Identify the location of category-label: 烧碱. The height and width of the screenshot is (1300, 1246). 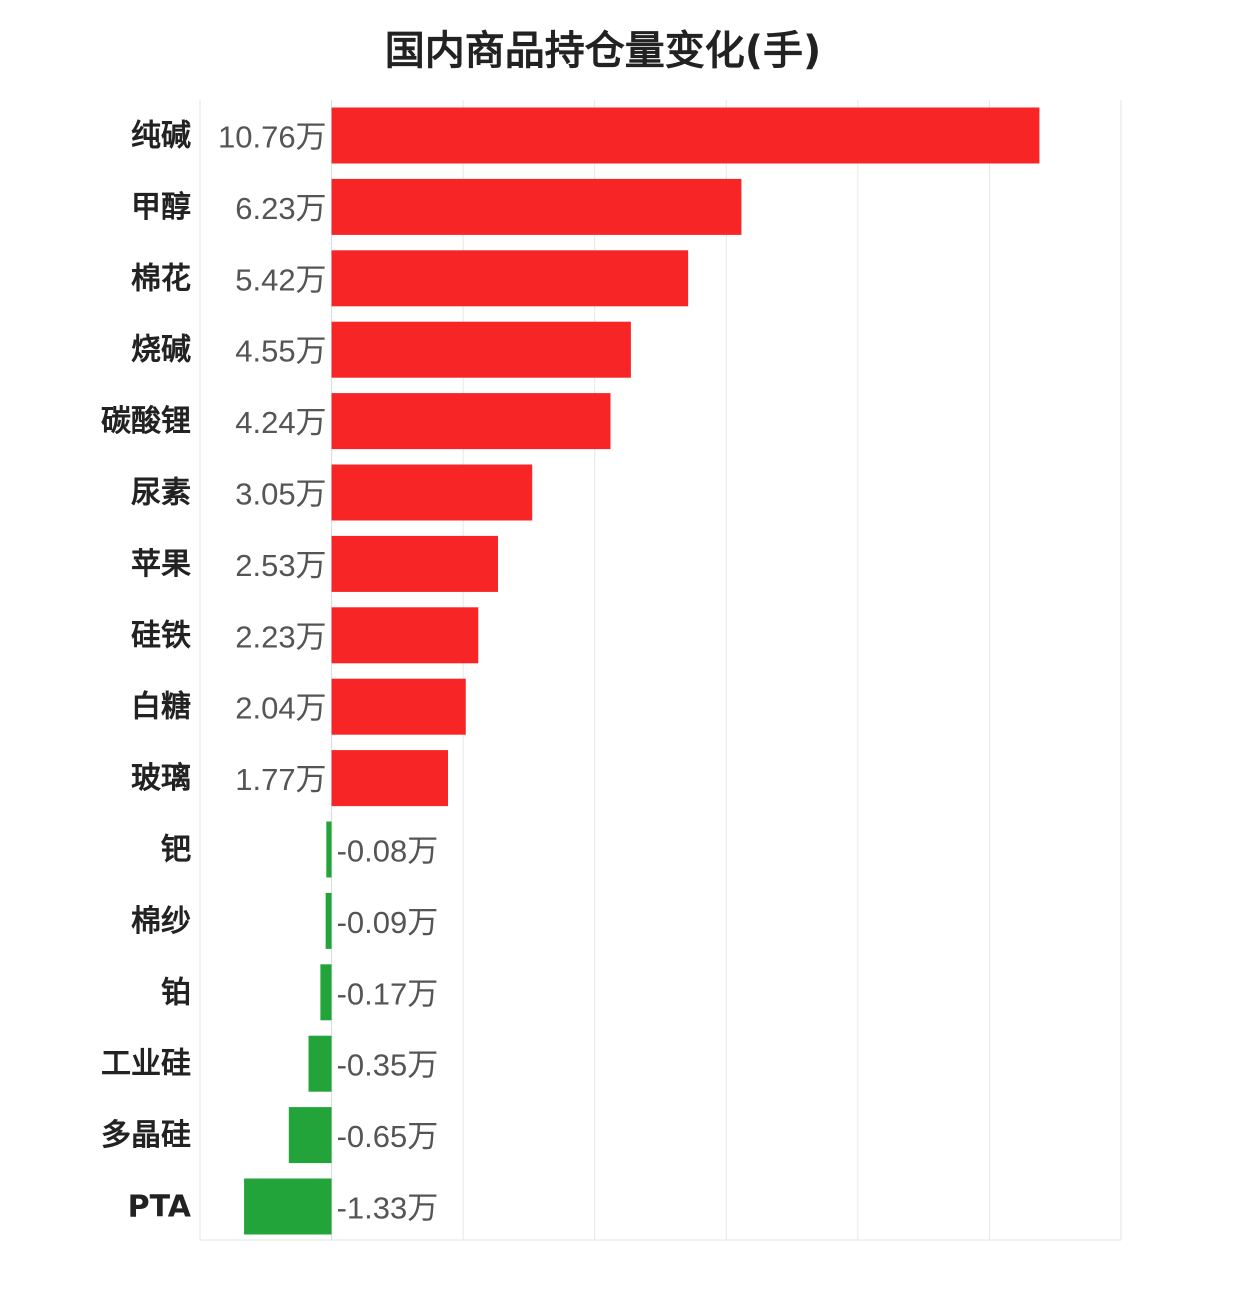
(161, 350).